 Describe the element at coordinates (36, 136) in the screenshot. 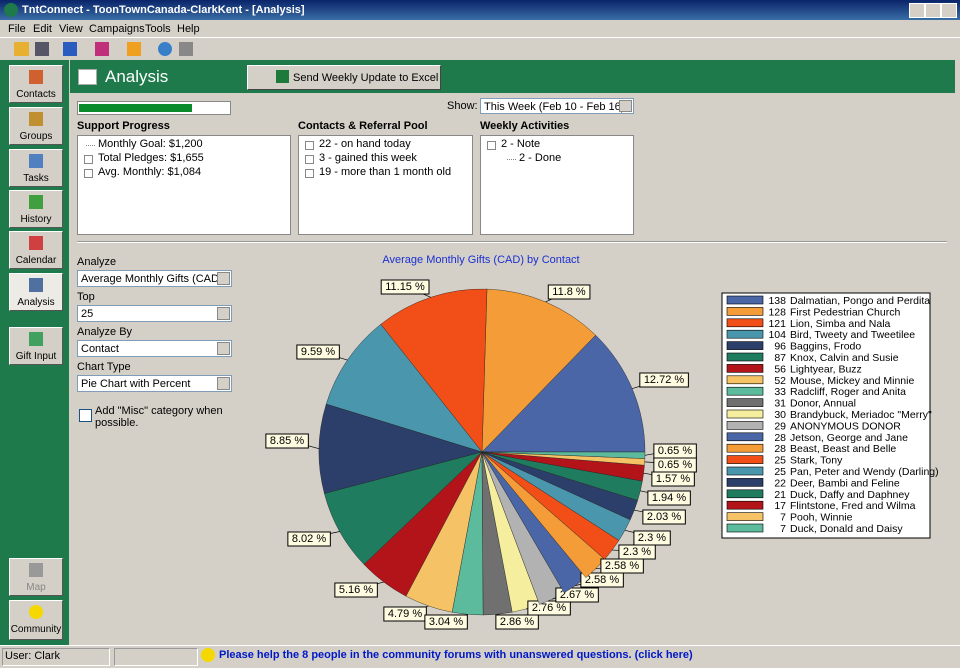

I see `nav-label: Groups` at that location.